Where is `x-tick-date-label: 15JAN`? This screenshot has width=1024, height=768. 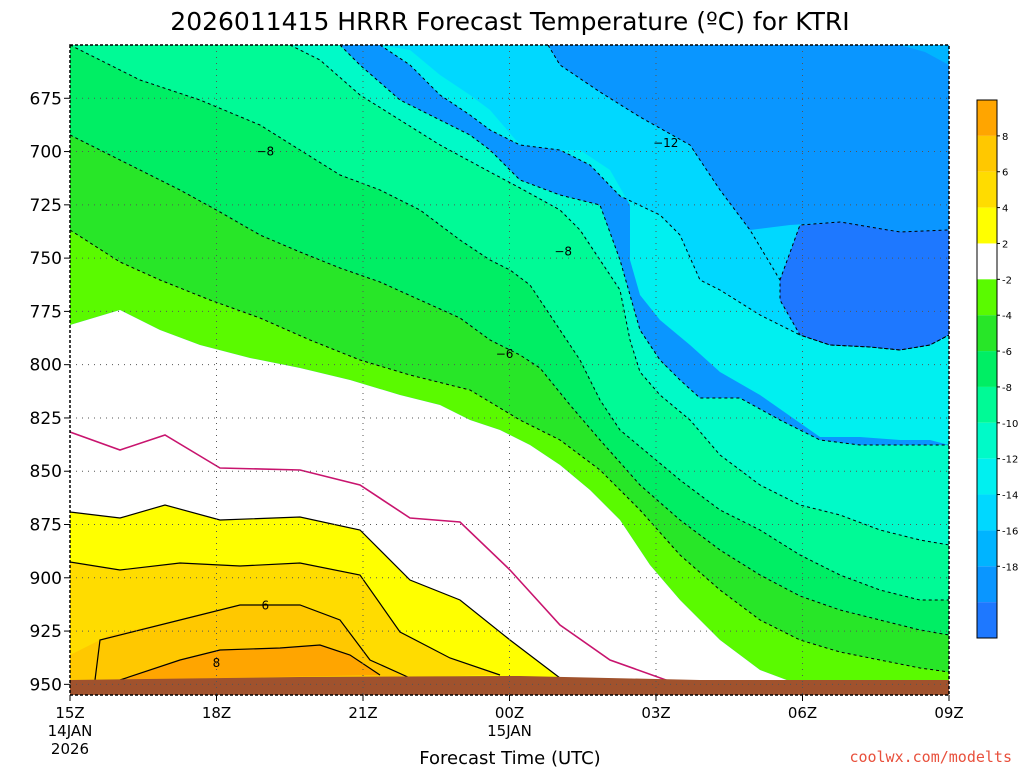
x-tick-date-label: 15JAN is located at coordinates (509, 731).